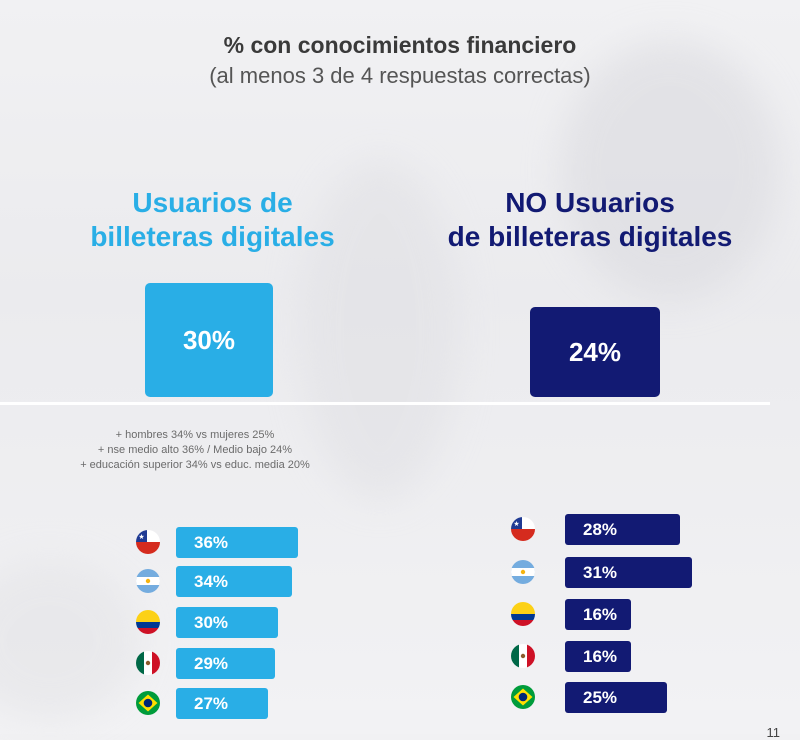  I want to click on users-heading-line: billeteras digitales, so click(212, 236).